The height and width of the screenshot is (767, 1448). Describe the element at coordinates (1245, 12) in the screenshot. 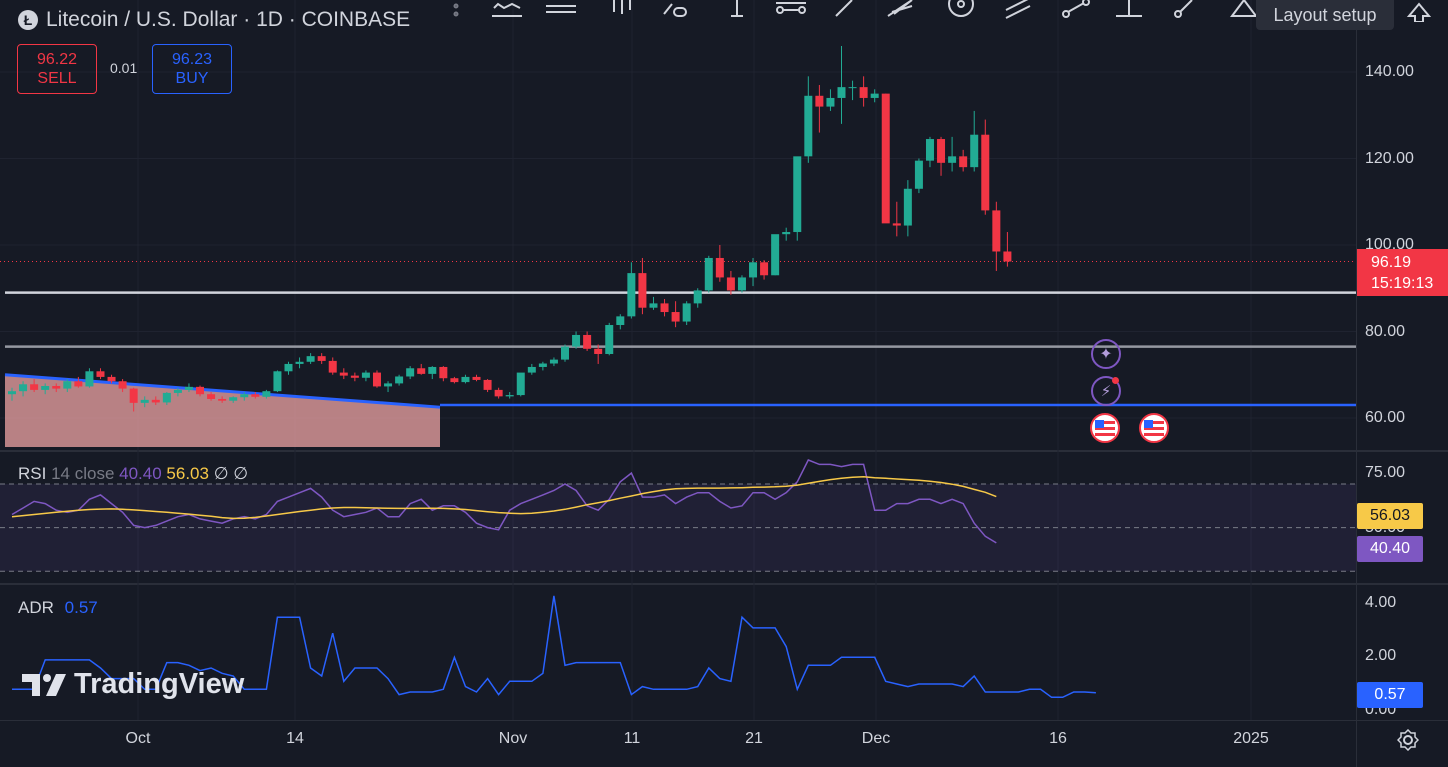

I see `triangle-icon` at that location.